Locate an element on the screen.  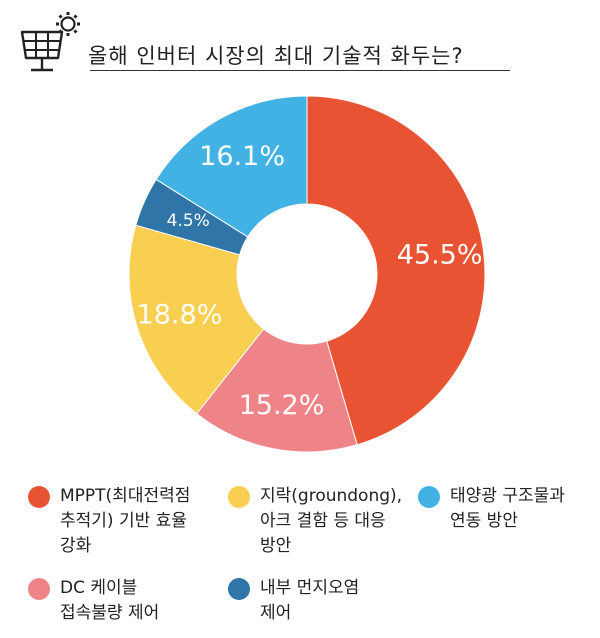
legend-label-line: MPPT(최대전력점 is located at coordinates (125, 496).